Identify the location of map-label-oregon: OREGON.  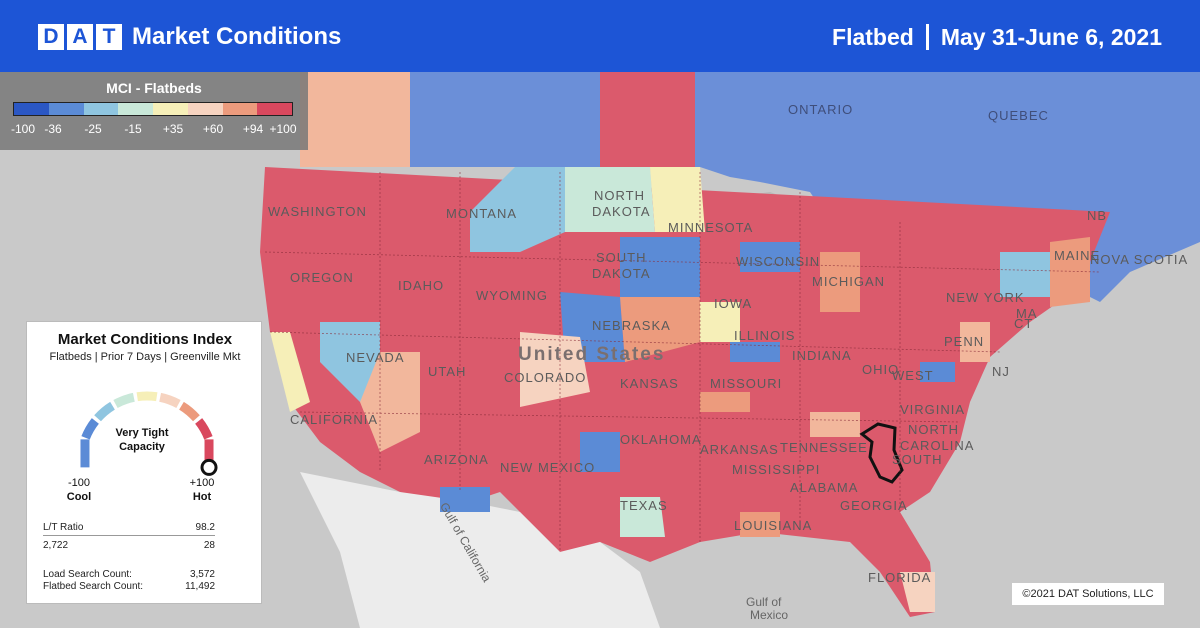
(322, 277).